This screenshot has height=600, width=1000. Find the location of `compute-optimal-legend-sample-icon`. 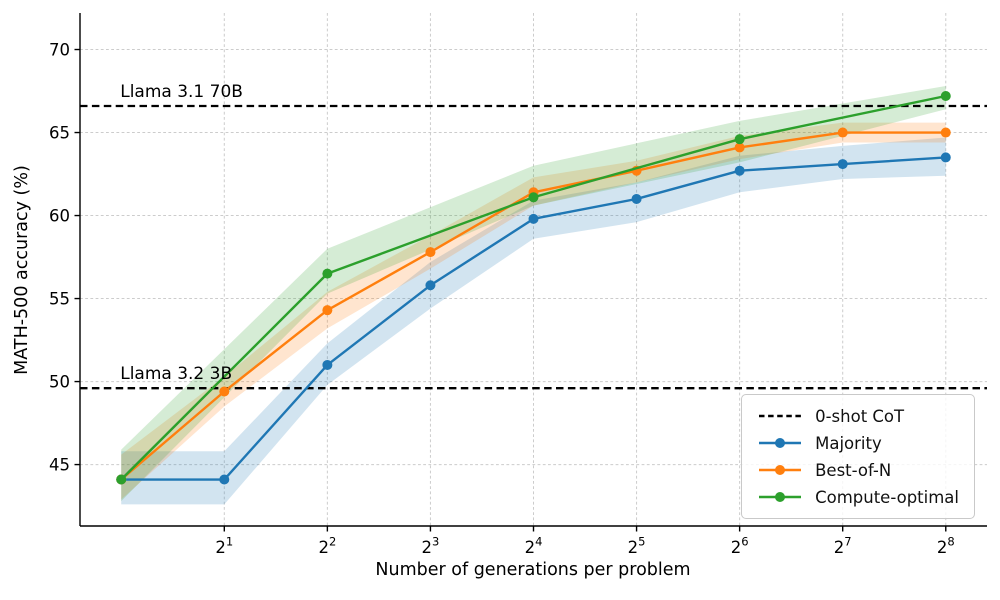

compute-optimal-legend-sample-icon is located at coordinates (780, 497).